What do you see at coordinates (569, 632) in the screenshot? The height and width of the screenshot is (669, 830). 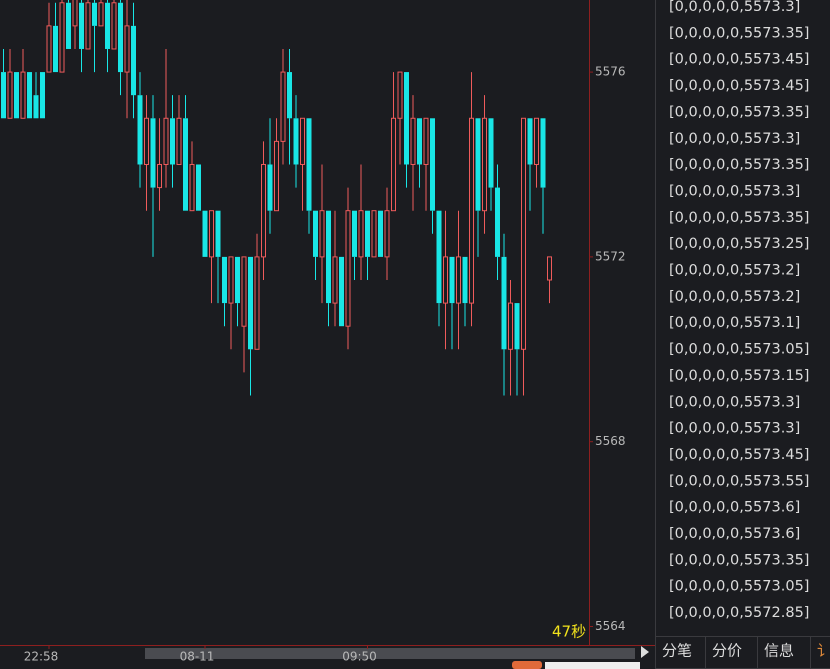 I see `countdown: 47秒` at bounding box center [569, 632].